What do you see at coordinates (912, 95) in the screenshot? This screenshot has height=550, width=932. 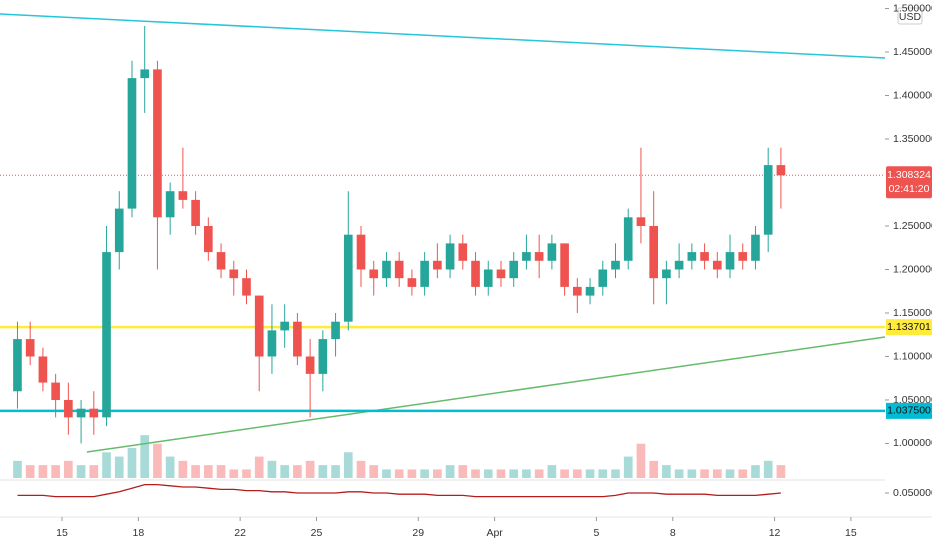 I see `y-tick-label: 1.400000` at bounding box center [912, 95].